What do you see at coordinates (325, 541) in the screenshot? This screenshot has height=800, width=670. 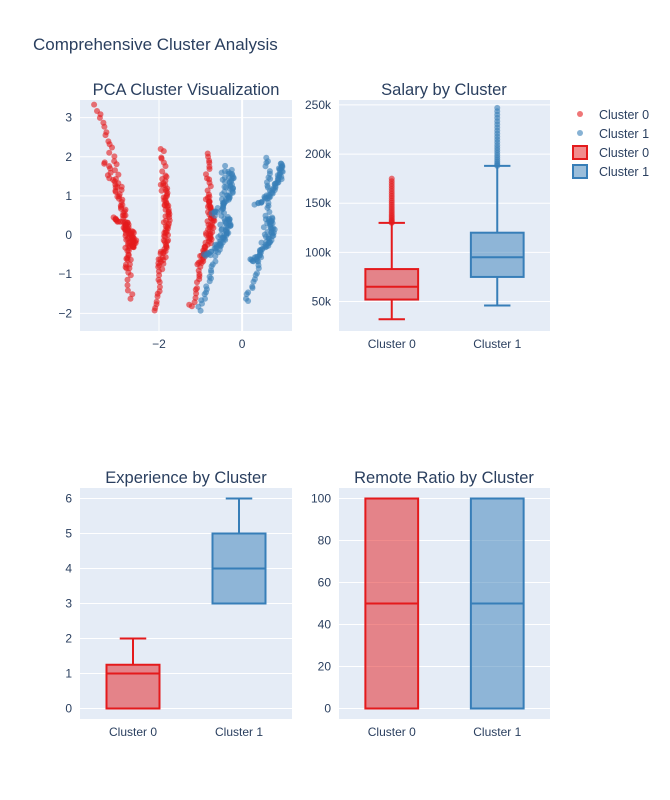 I see `remote-ratio-y-tick-label: 80` at bounding box center [325, 541].